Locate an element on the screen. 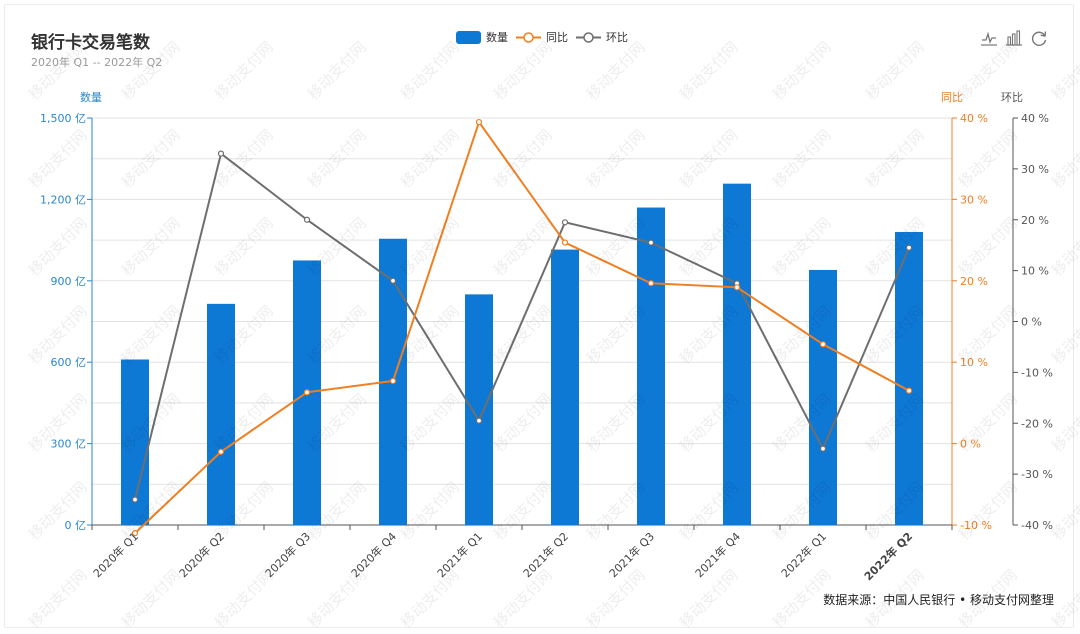 The height and width of the screenshot is (634, 1080). legend-label-qoq: 环比 is located at coordinates (617, 37).